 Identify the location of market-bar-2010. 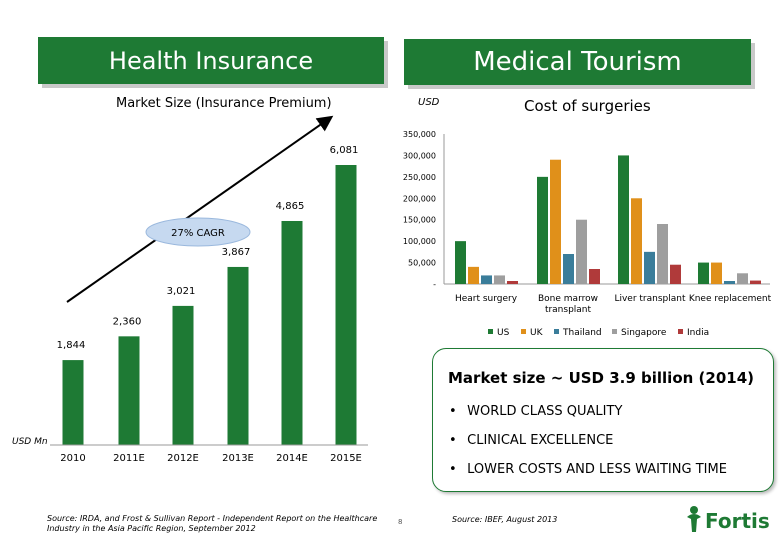
(73, 402).